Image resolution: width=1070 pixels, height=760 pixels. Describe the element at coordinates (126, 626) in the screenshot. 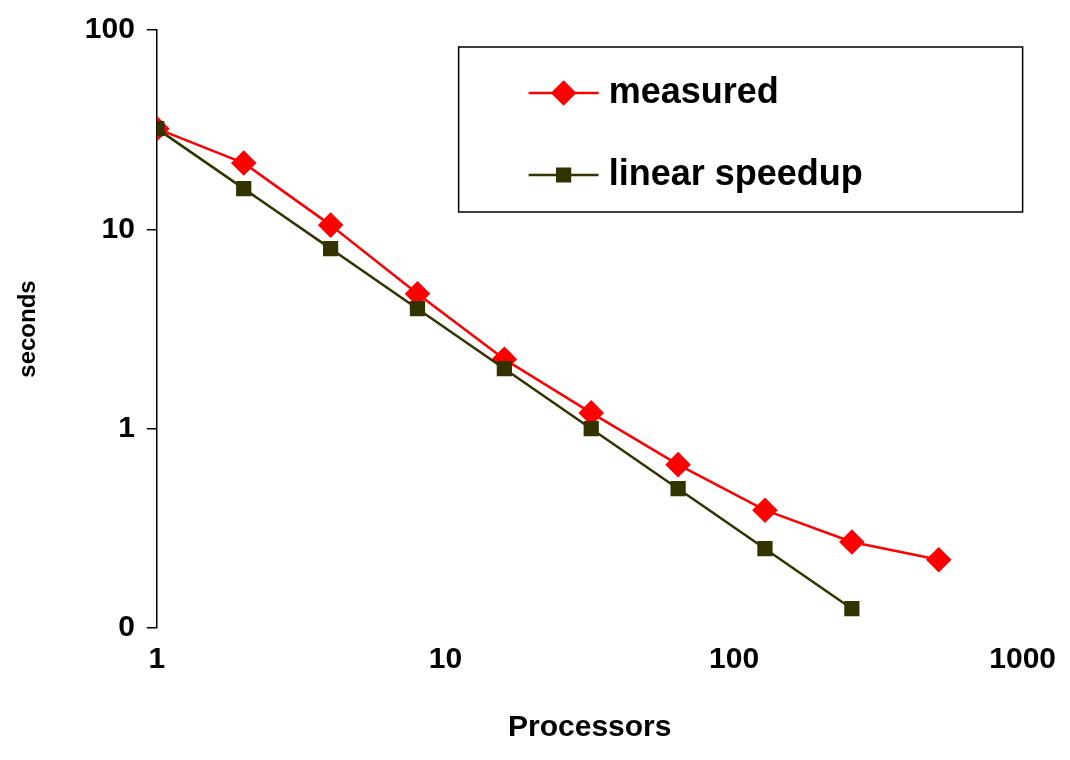

I see `y-tick-label: 0` at that location.